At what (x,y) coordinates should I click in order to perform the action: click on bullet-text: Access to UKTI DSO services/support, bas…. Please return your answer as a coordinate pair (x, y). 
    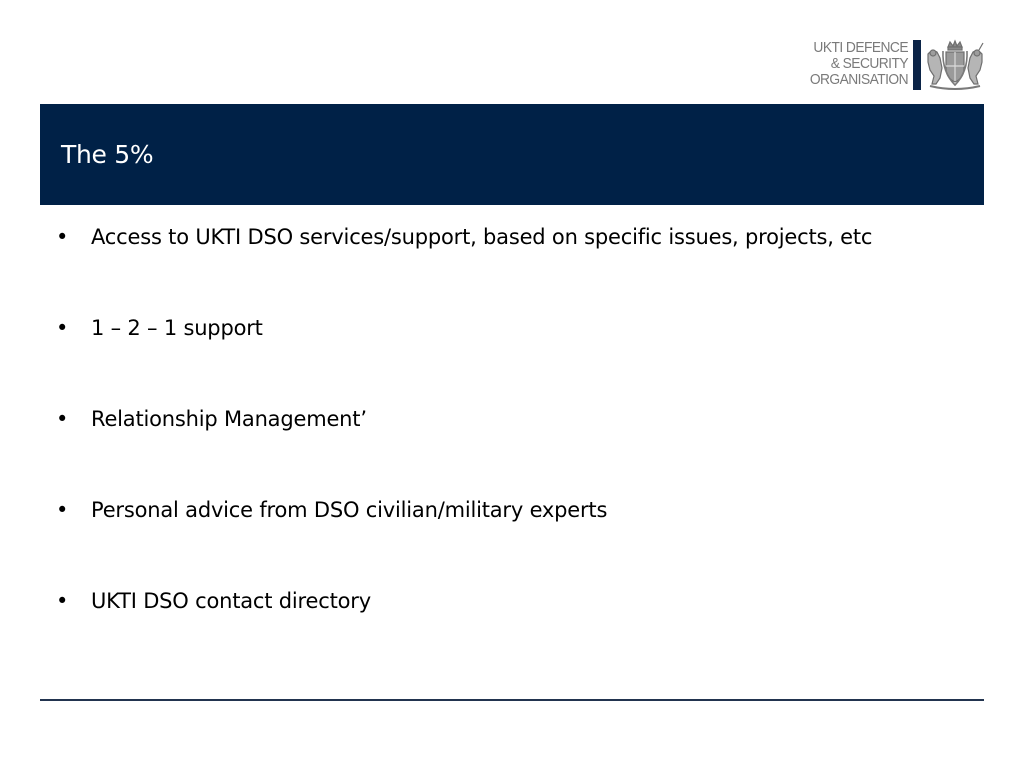
    Looking at the image, I should click on (482, 237).